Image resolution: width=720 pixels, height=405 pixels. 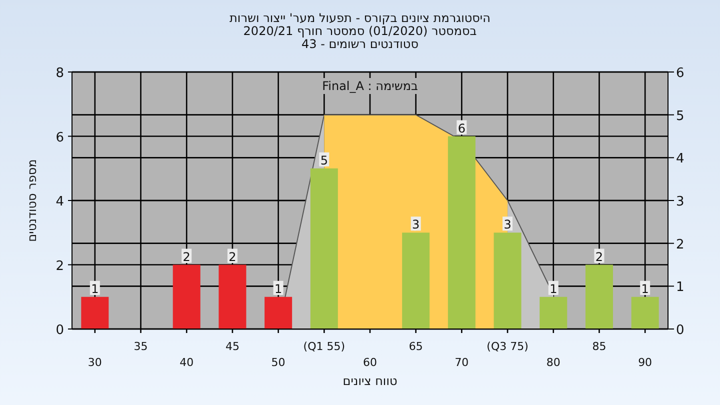 What do you see at coordinates (599, 346) in the screenshot?
I see `x-tick-label: 85` at bounding box center [599, 346].